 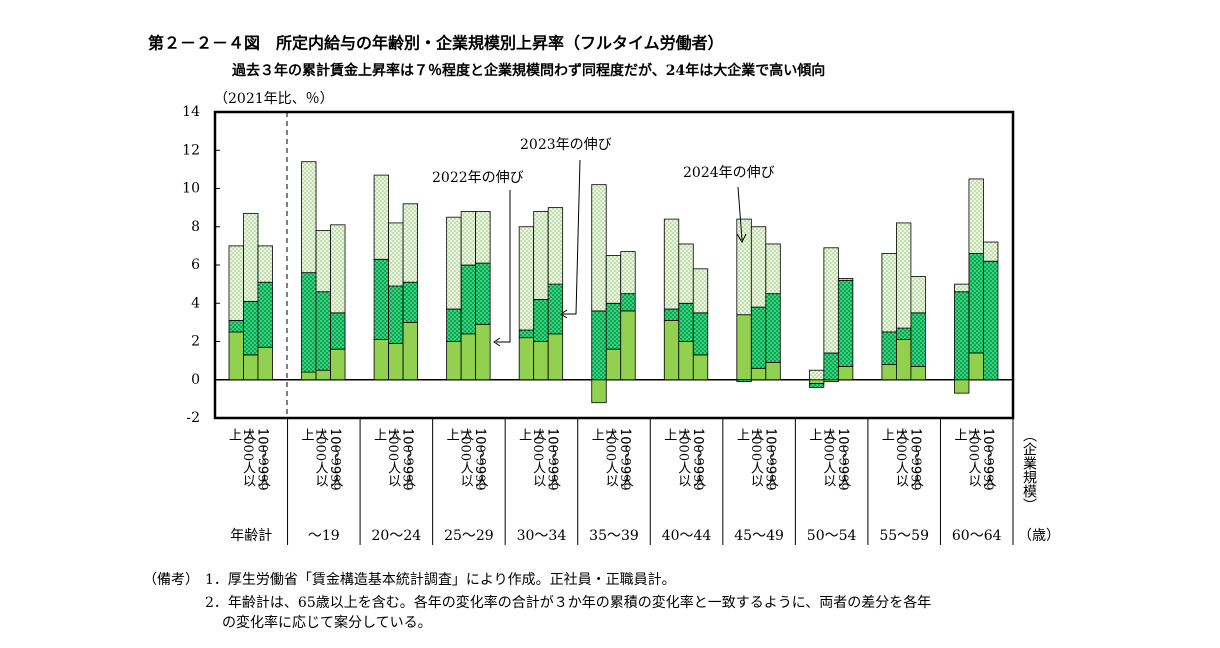 What do you see at coordinates (831, 536) in the screenshot?
I see `x-group-label: 50～54` at bounding box center [831, 536].